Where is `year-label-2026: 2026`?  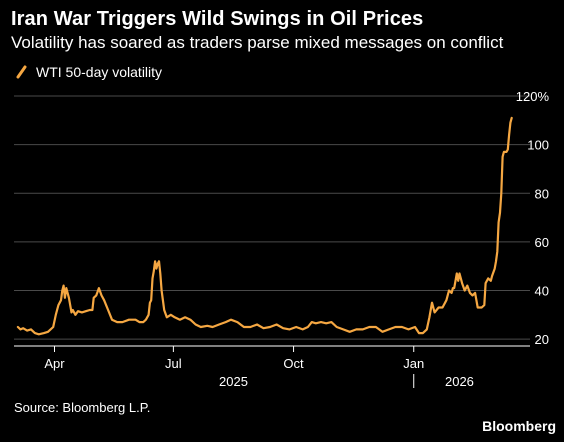 year-label-2026: 2026 is located at coordinates (459, 381).